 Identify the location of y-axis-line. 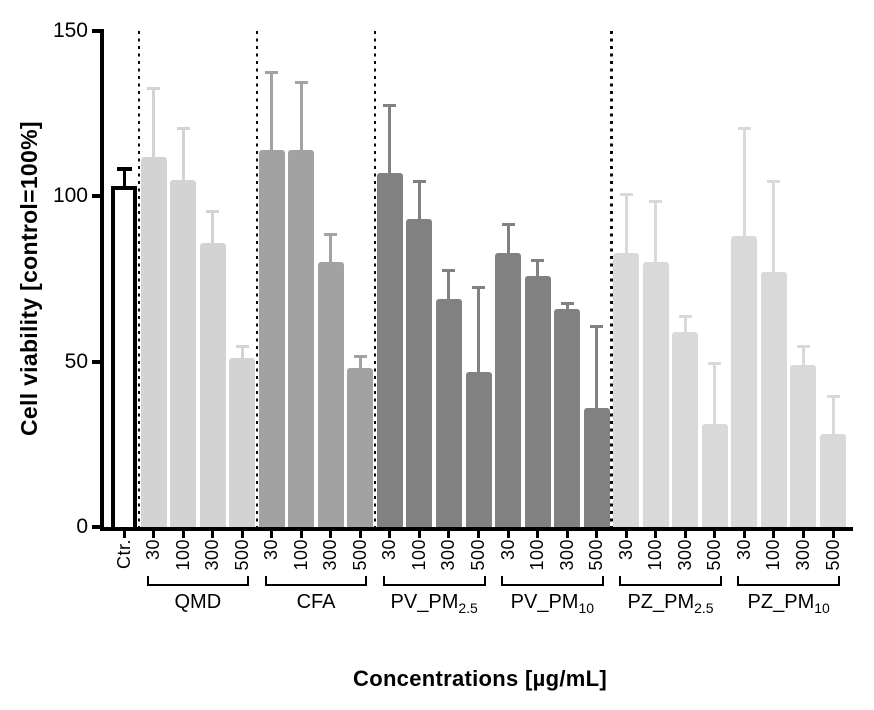
(102, 280).